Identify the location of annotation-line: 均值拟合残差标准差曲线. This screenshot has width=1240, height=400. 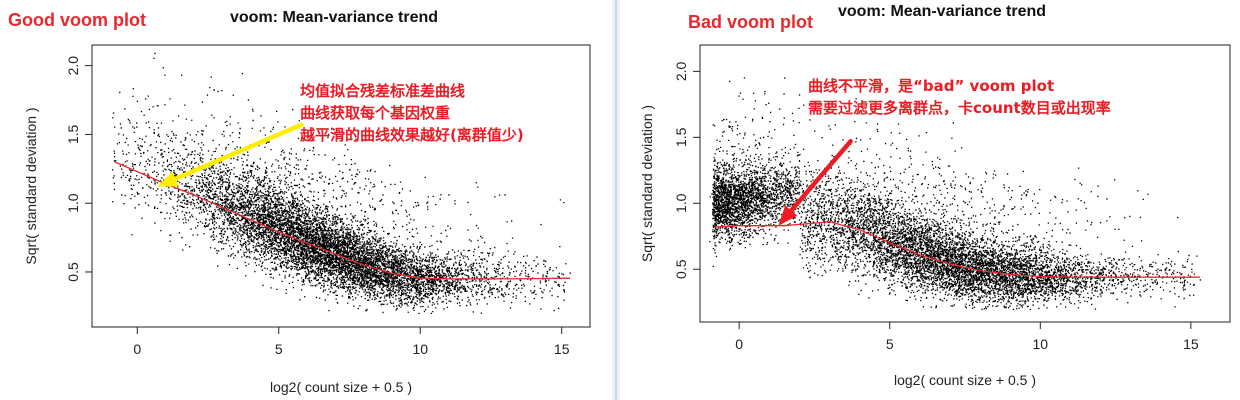
(383, 91).